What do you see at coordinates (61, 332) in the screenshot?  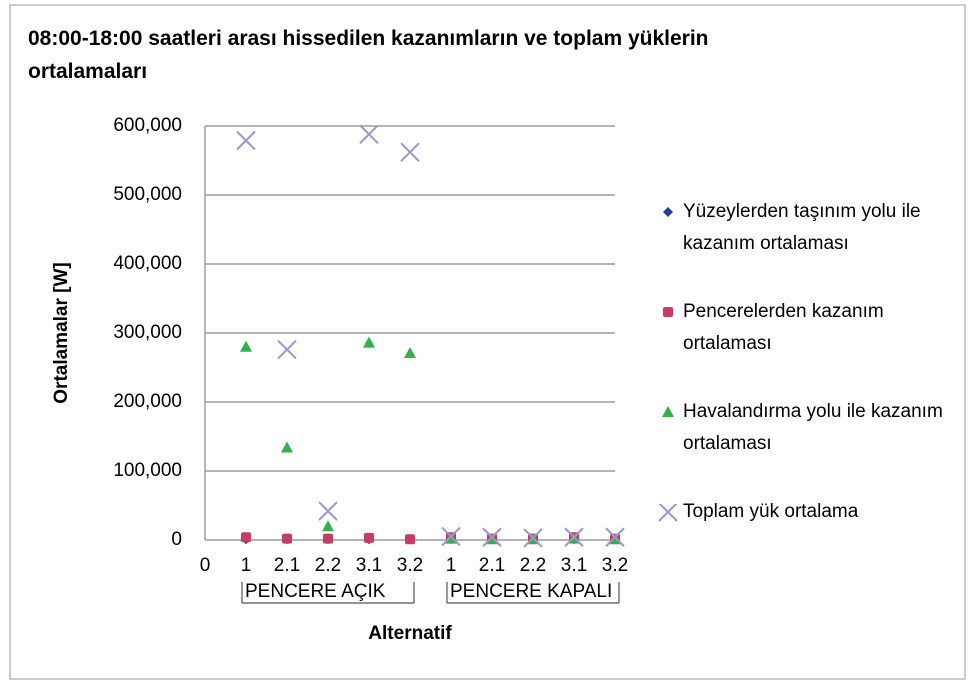 I see `y-axis-title: Ortalamalar [W]` at bounding box center [61, 332].